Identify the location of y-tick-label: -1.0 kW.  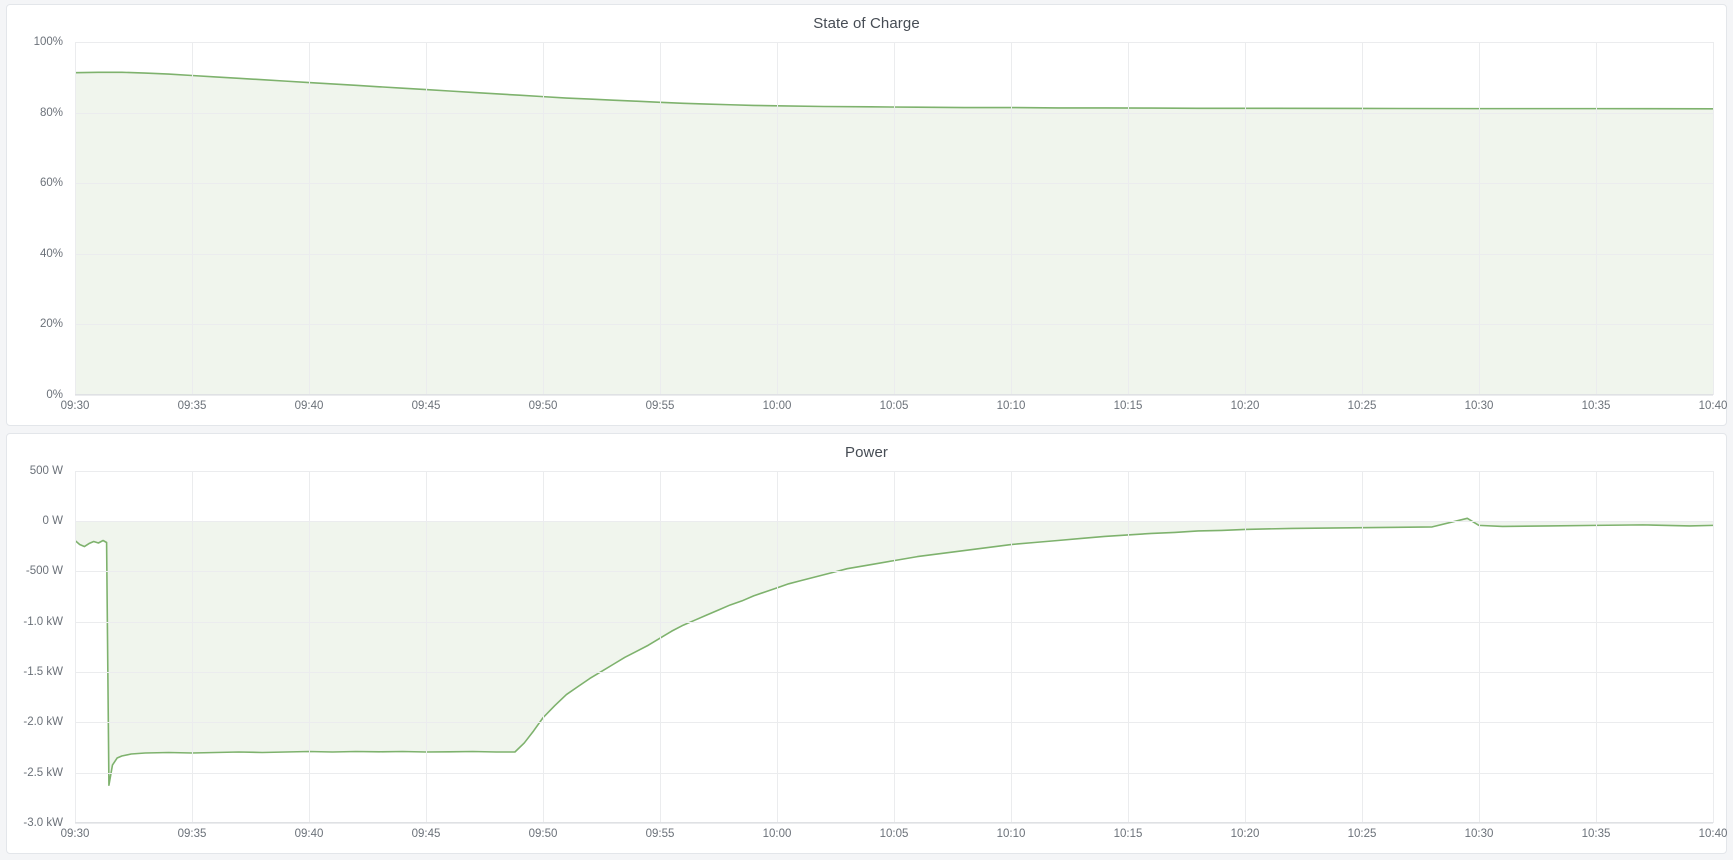
(43, 621).